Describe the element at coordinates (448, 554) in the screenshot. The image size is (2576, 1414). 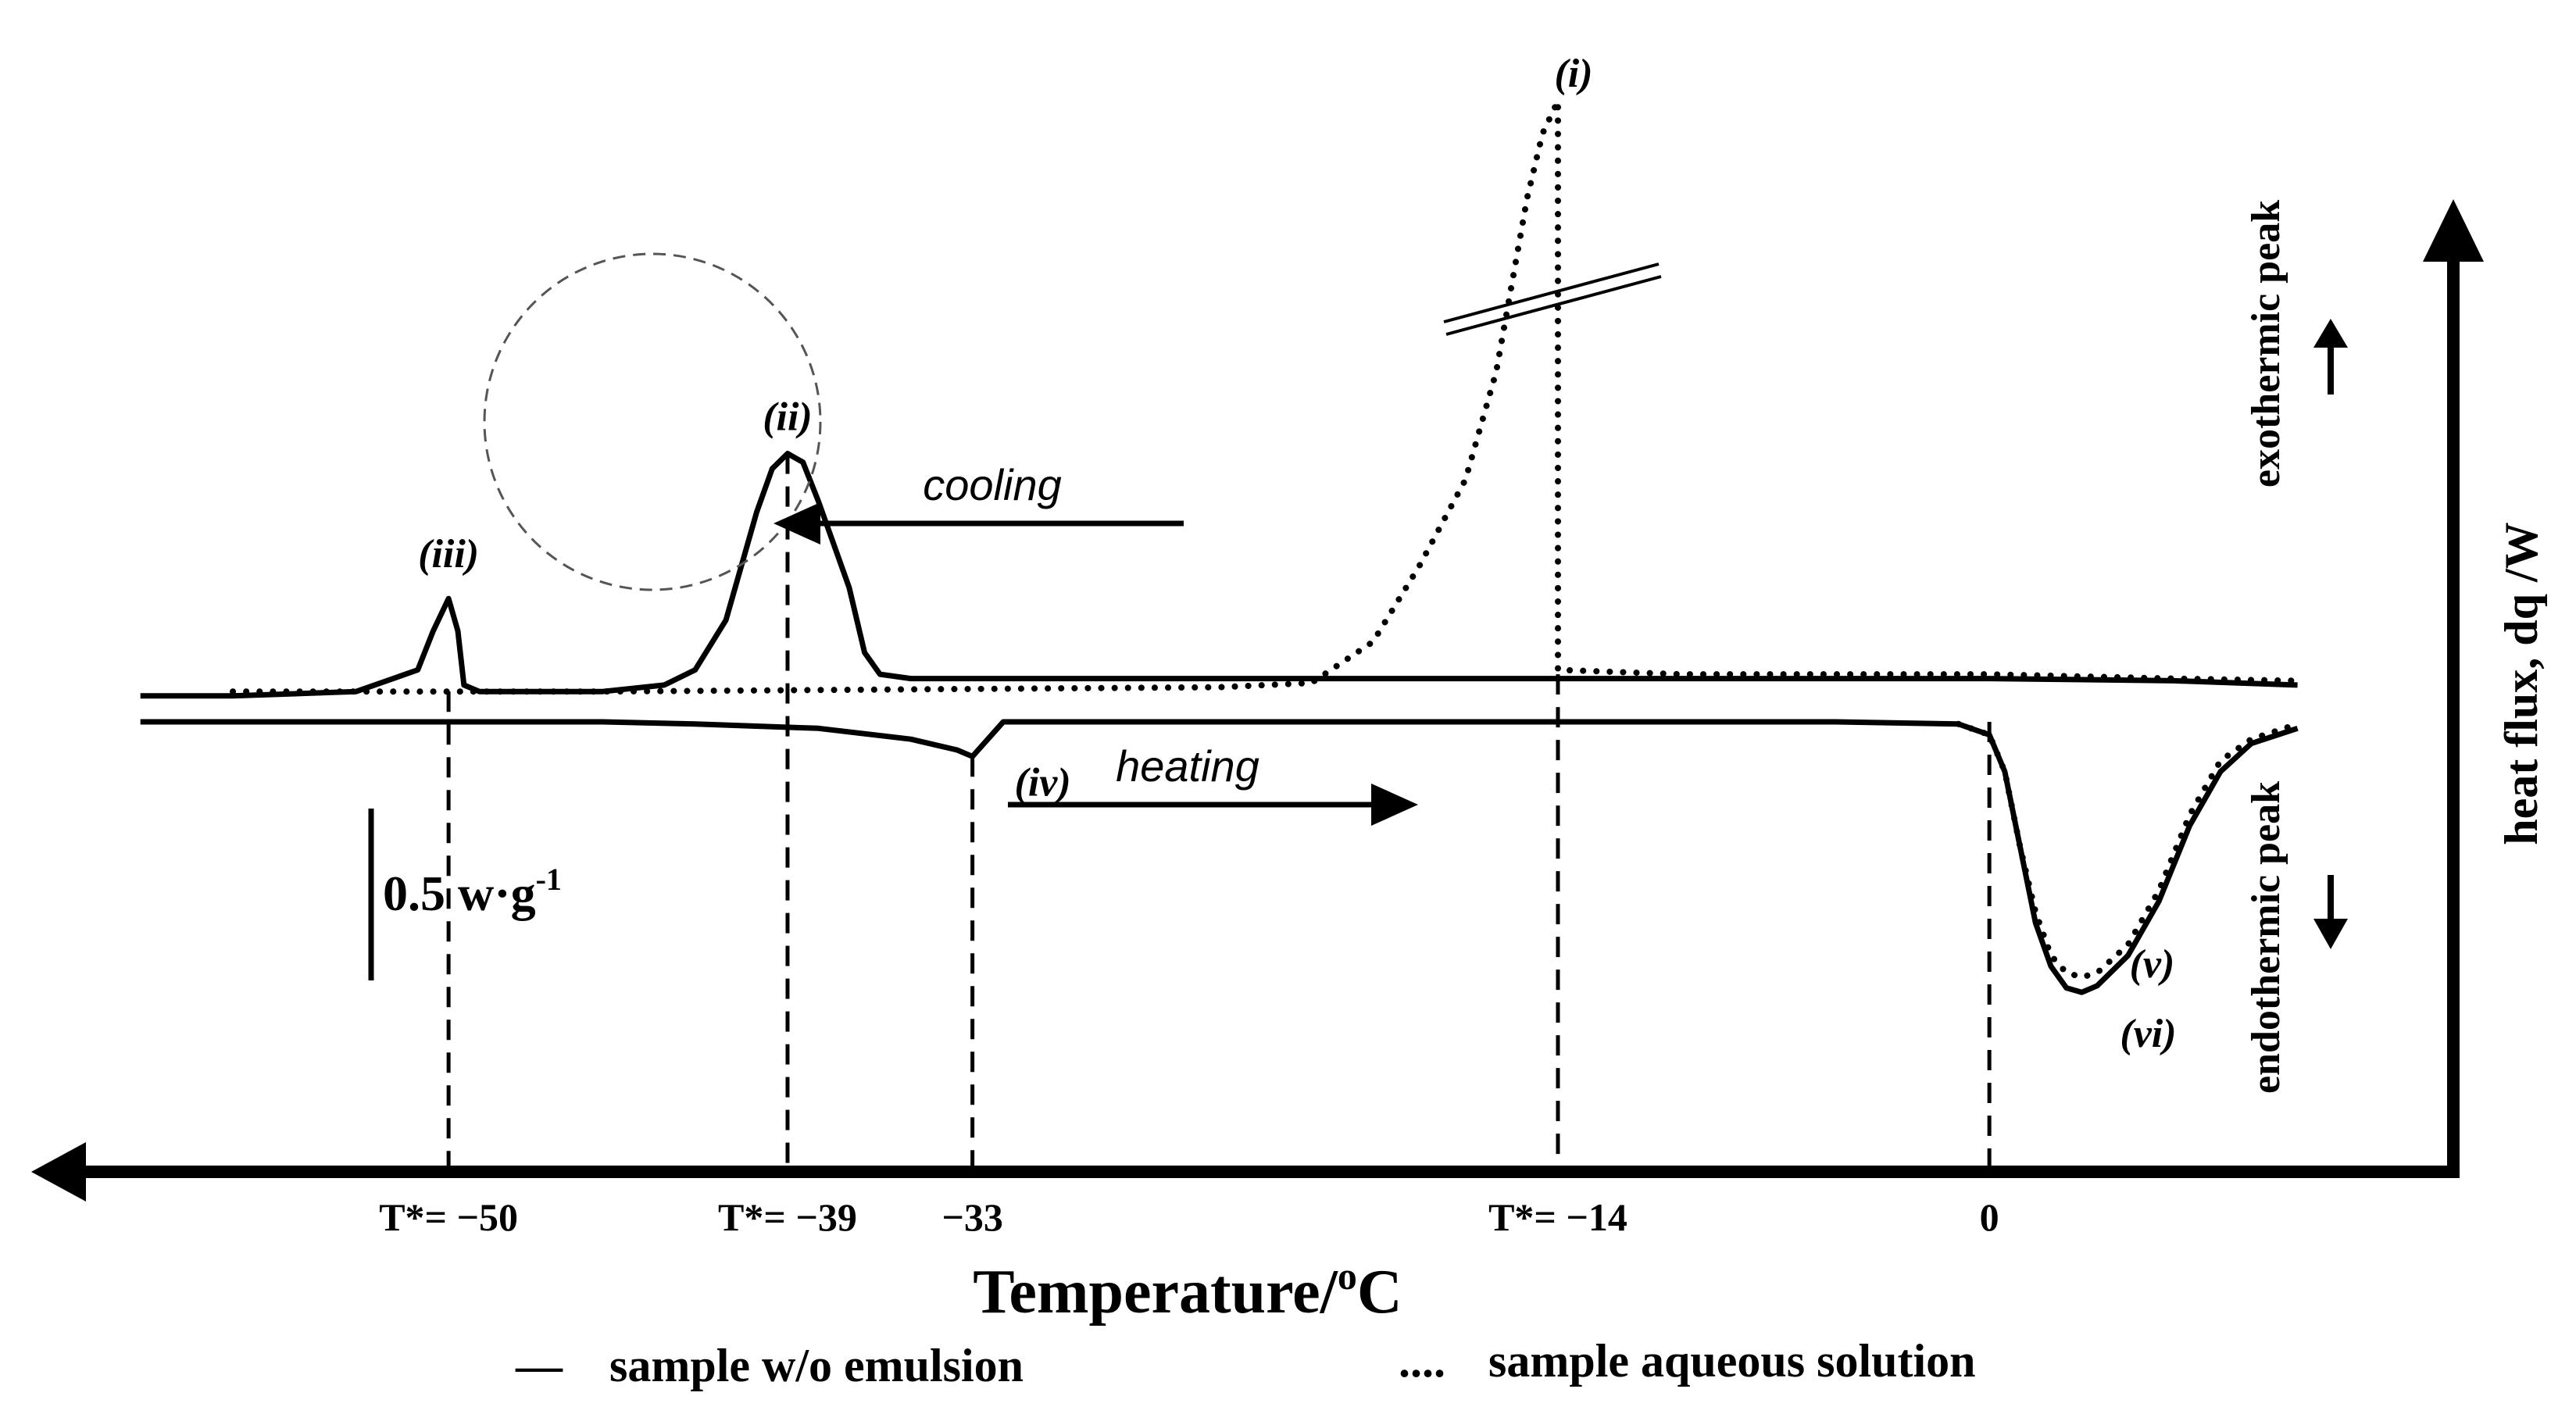
I see `peak-label-2: (iii)` at that location.